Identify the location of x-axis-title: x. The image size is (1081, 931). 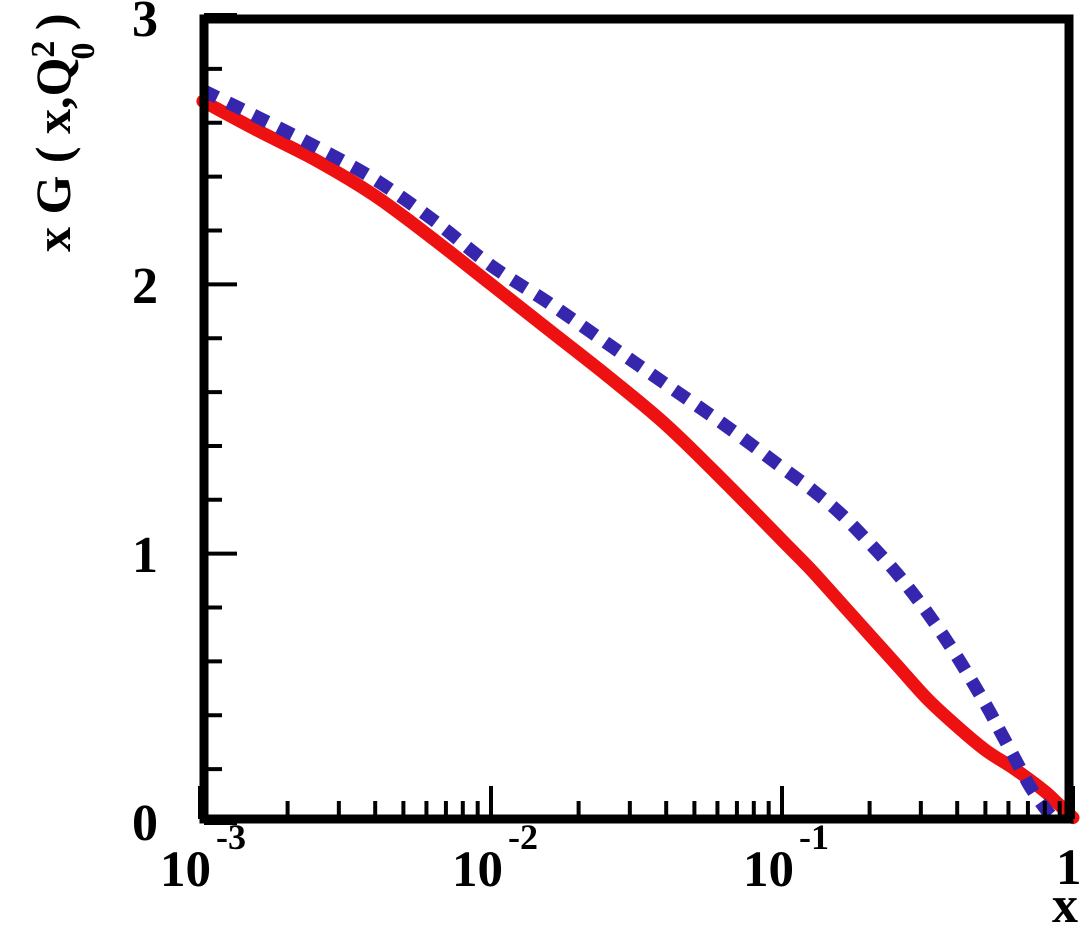
(1065, 901).